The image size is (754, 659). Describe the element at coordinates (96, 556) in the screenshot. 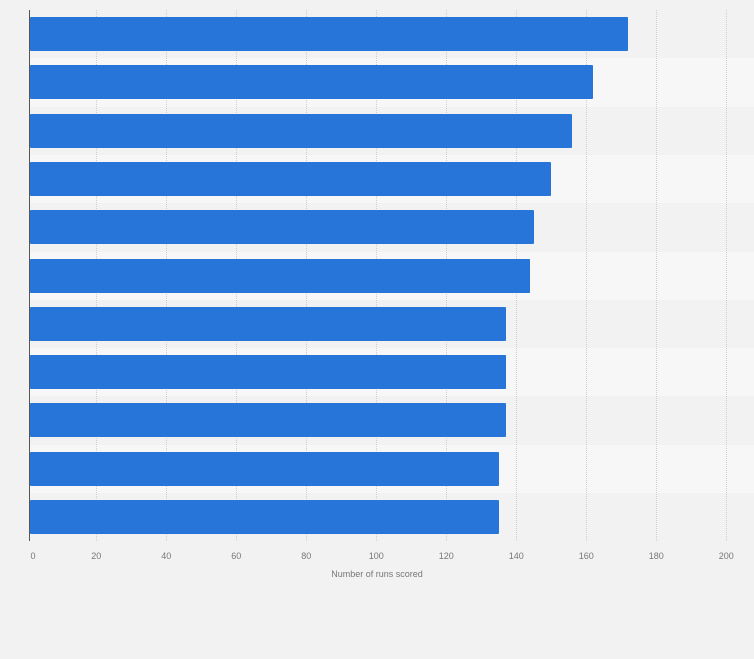

I see `x-tick-label: 20` at that location.